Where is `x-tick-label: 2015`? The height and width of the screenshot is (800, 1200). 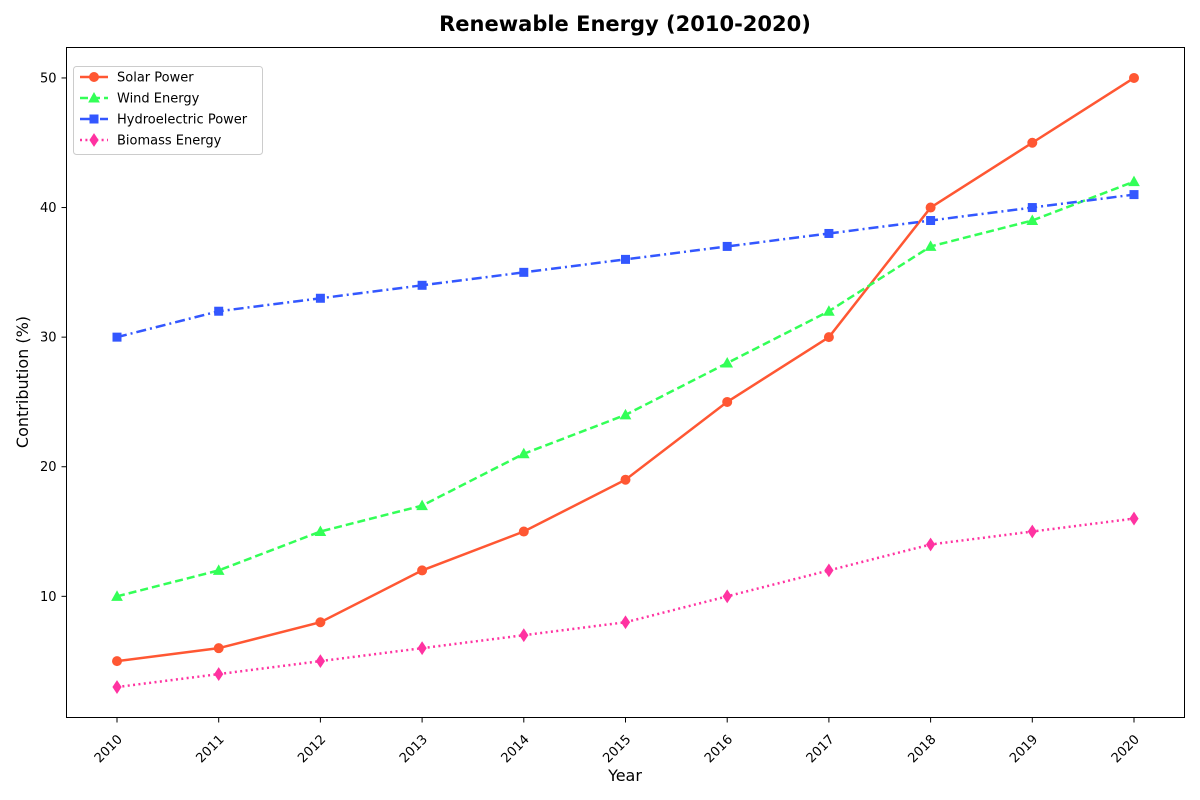 x-tick-label: 2015 is located at coordinates (617, 749).